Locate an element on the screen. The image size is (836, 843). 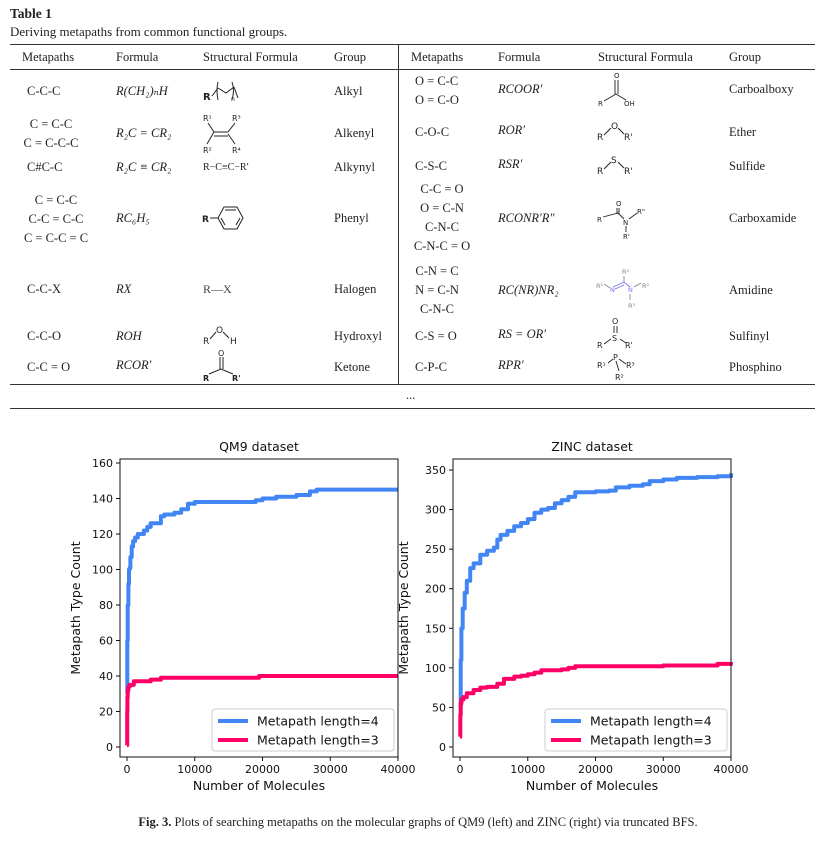
formula: ROR′ is located at coordinates (512, 130).